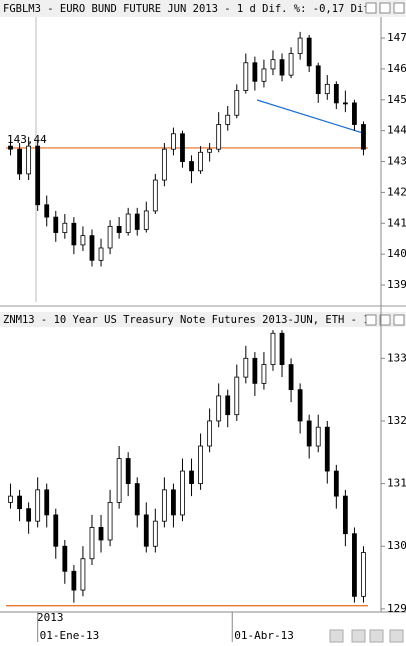 The height and width of the screenshot is (646, 406). What do you see at coordinates (70, 635) in the screenshot?
I see `x-tick-label: 01-Ene-13` at bounding box center [70, 635].